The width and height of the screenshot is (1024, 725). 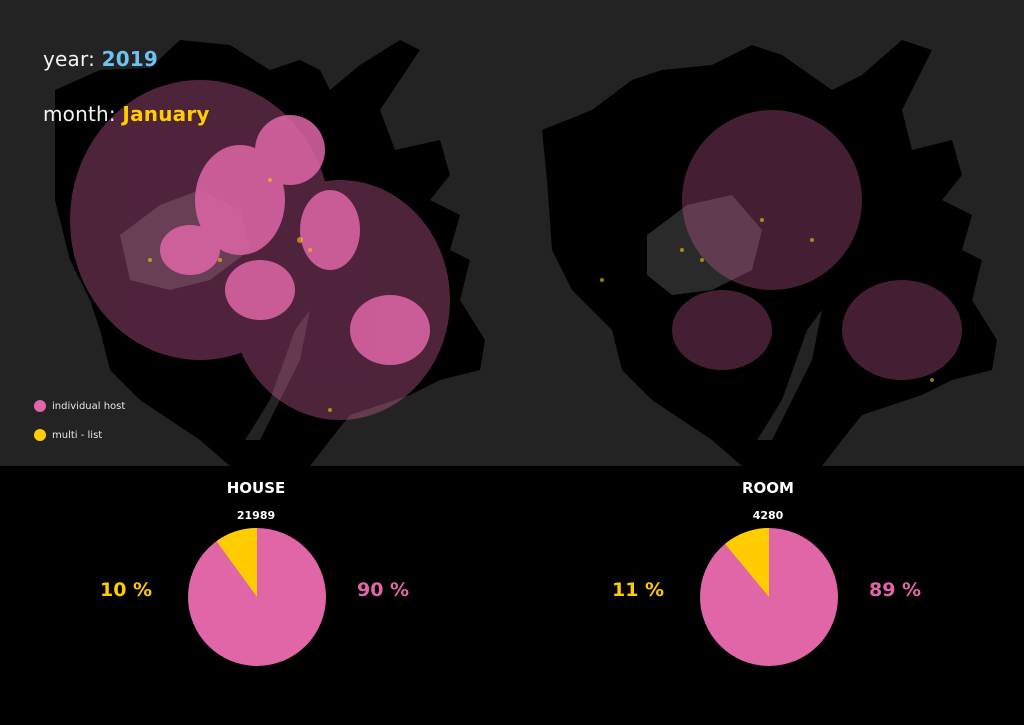 I want to click on chart-title: ROOM, so click(x=768, y=488).